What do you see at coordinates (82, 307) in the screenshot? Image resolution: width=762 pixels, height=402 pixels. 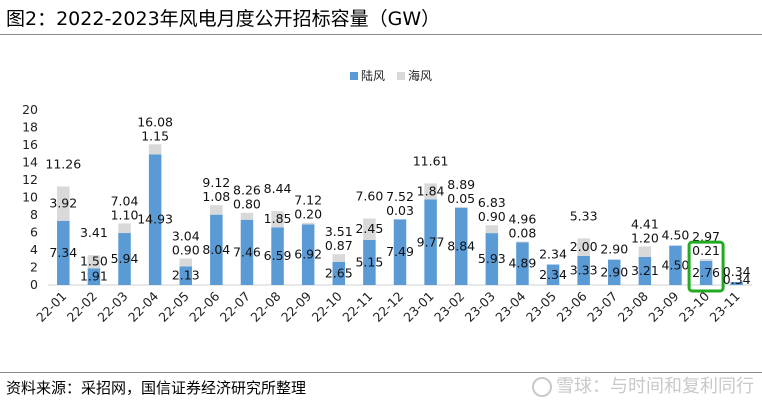 I see `x-tick-label: 22-02` at bounding box center [82, 307].